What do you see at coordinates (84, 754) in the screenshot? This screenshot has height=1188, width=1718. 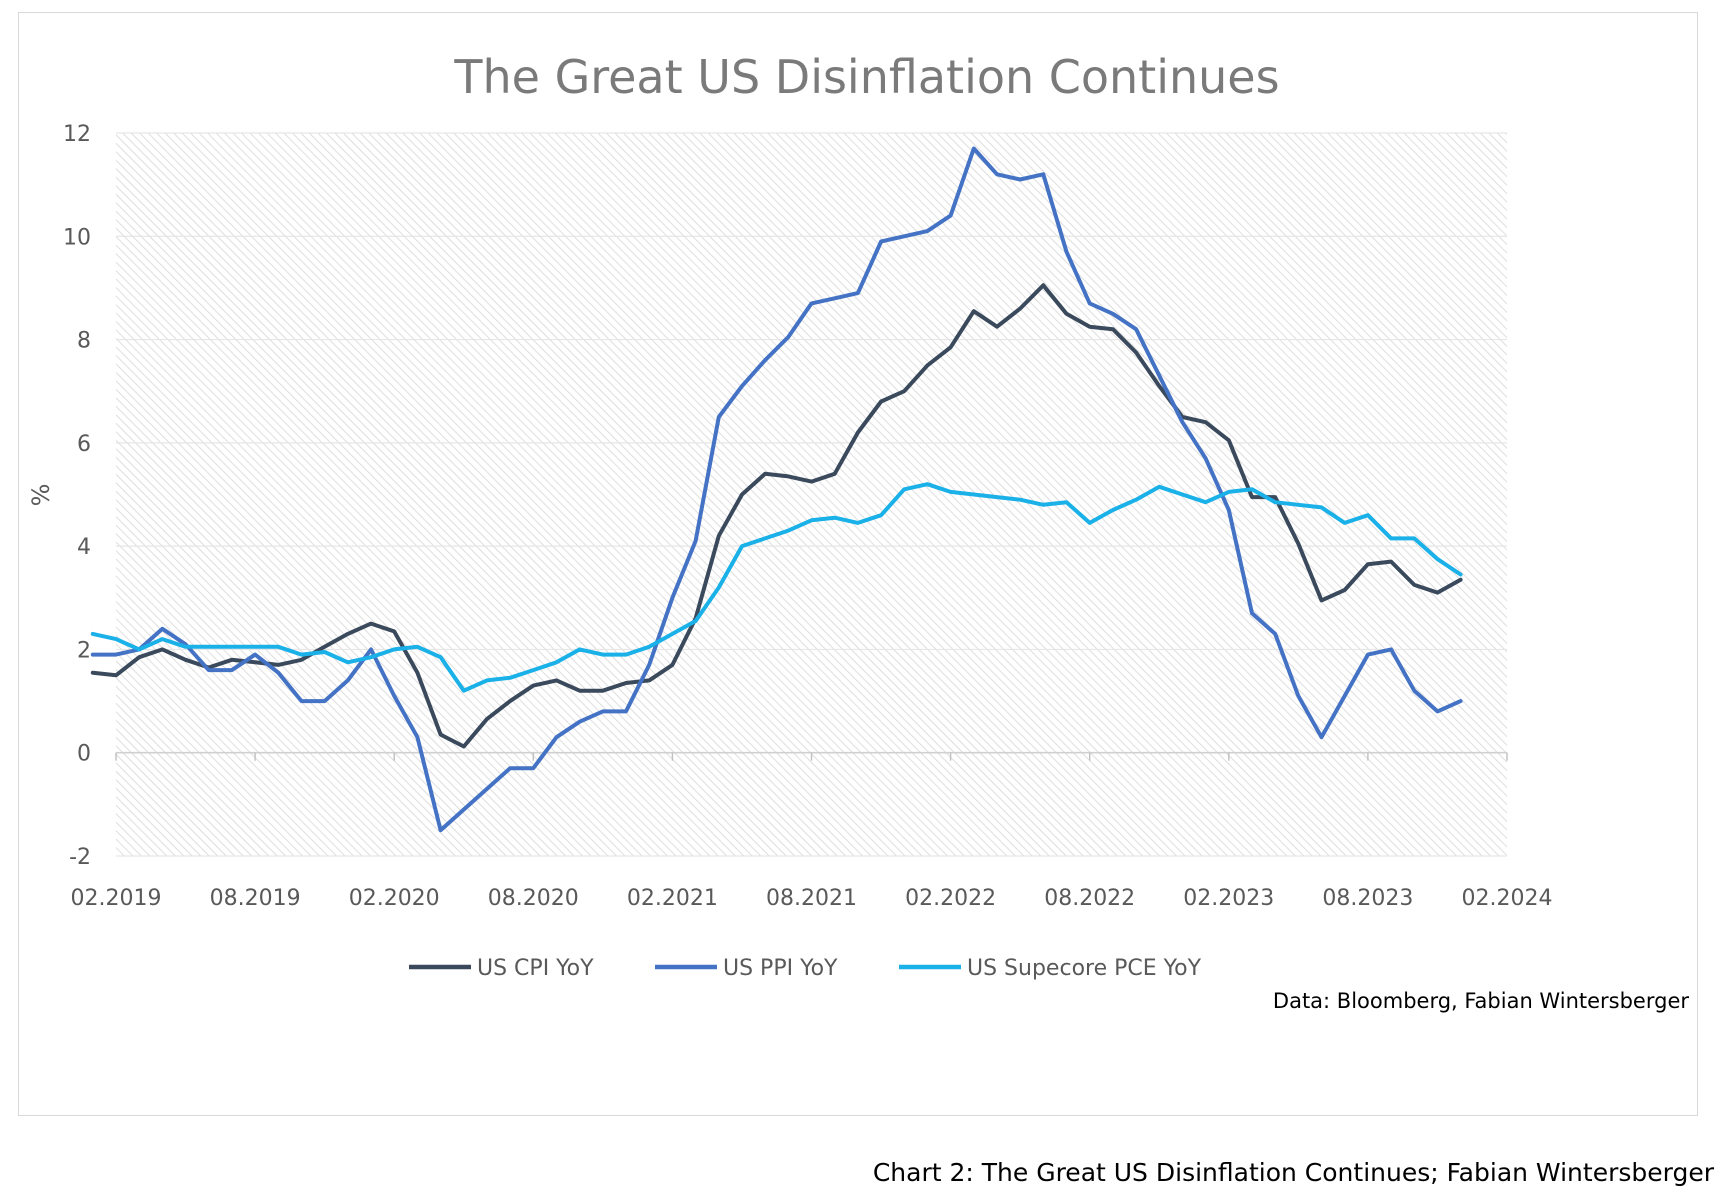 I see `y-tick-label: 0` at bounding box center [84, 754].